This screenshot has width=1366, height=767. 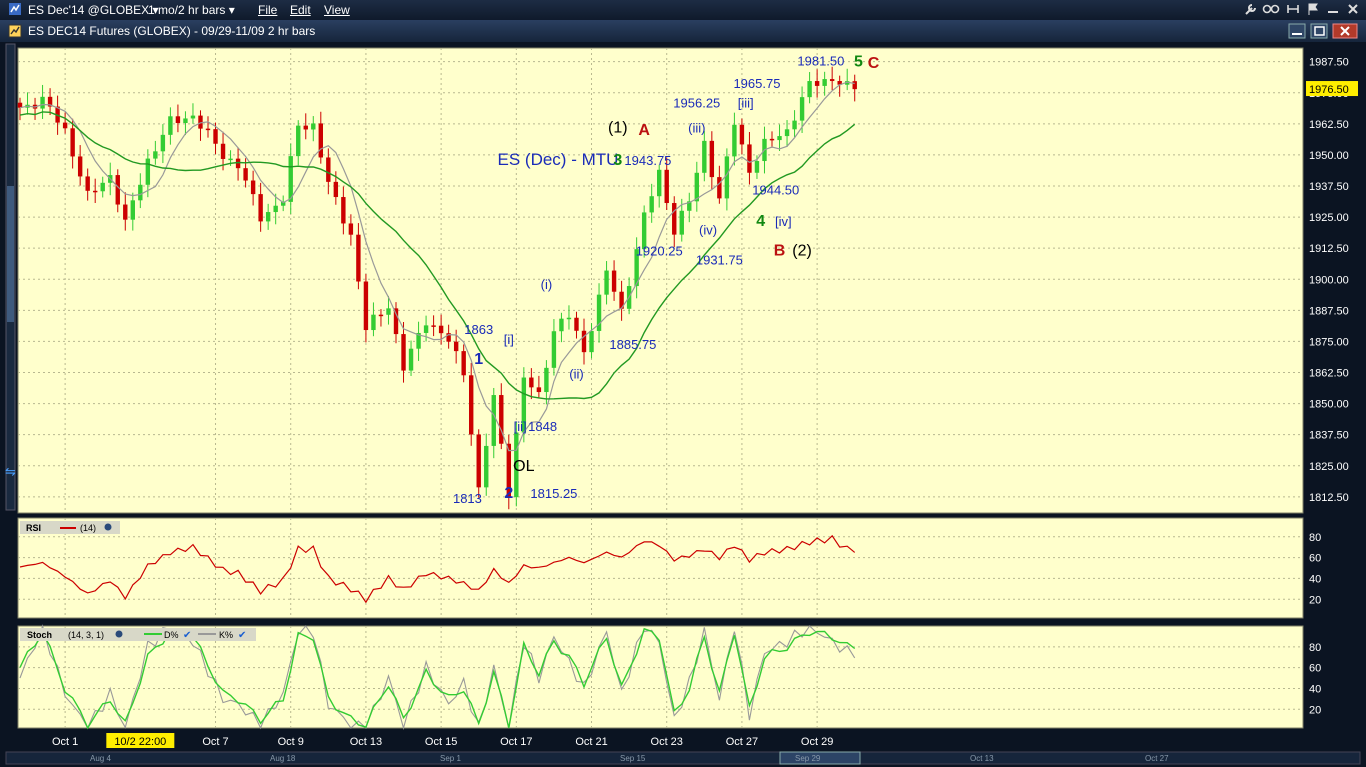 I want to click on price-y-tick: 1987.50, so click(x=1329, y=63).